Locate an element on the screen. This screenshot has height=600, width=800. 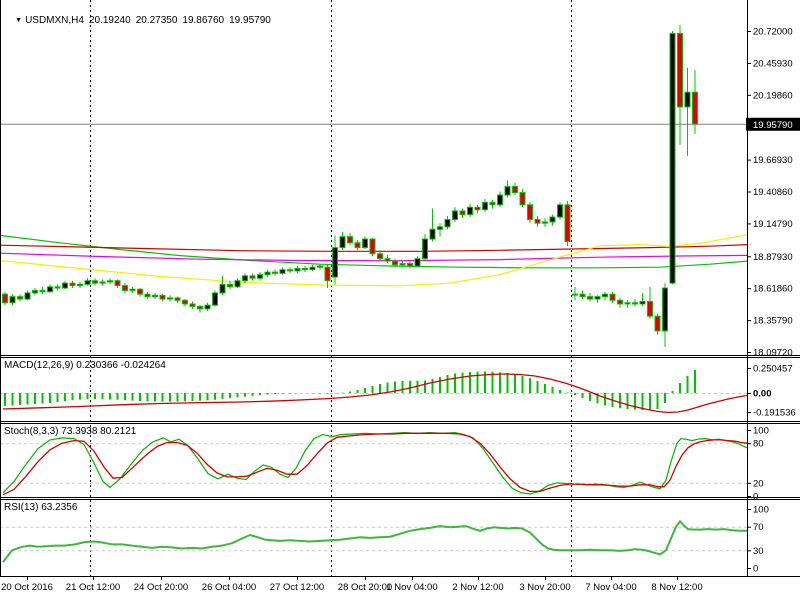
macd-indicator-label: MACD(12,26,9) 0.230366 -0.024264 is located at coordinates (85, 365).